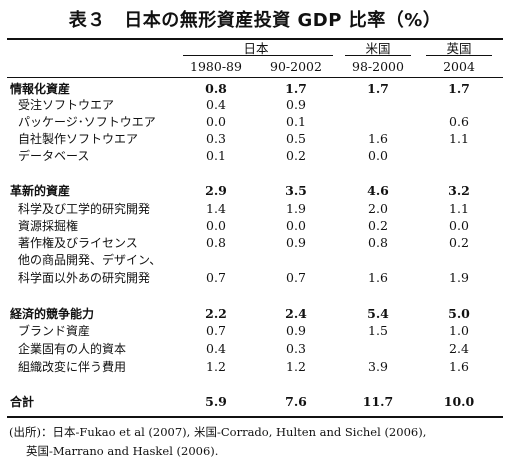 The image size is (510, 465). I want to click on header-rule, so click(255, 77).